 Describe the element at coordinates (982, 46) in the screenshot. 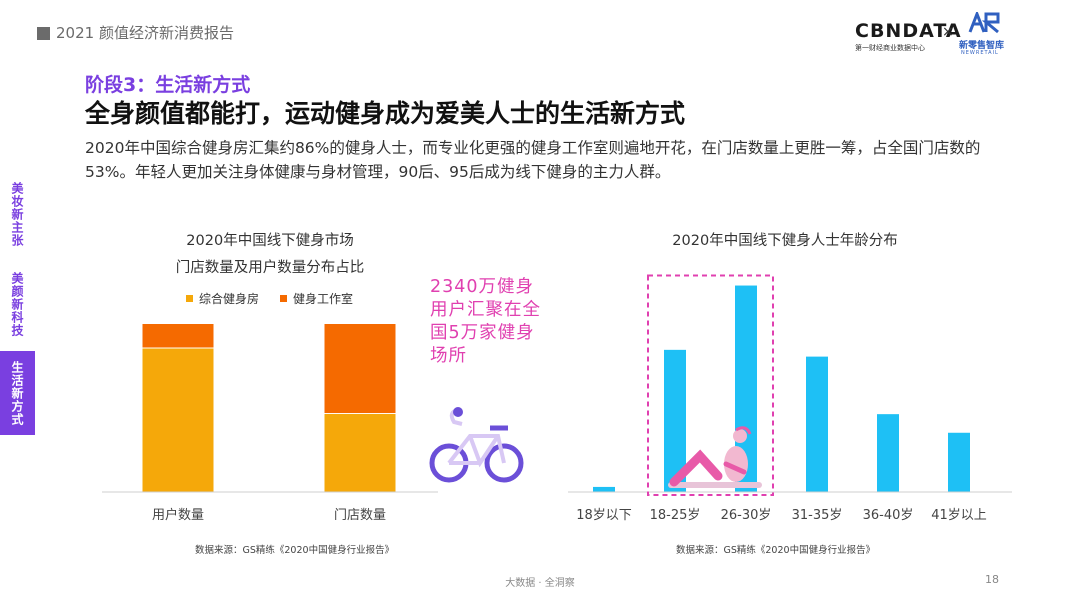

I see `newretail-logo: 新零售智库` at that location.